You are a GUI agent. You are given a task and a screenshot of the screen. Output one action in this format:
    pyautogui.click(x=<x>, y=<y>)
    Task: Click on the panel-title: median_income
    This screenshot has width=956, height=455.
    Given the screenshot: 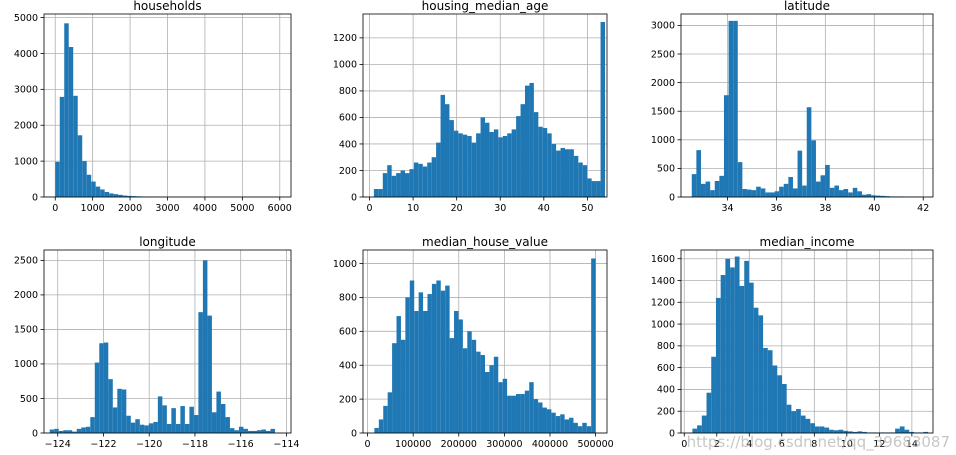 What is the action you would take?
    pyautogui.click(x=807, y=242)
    